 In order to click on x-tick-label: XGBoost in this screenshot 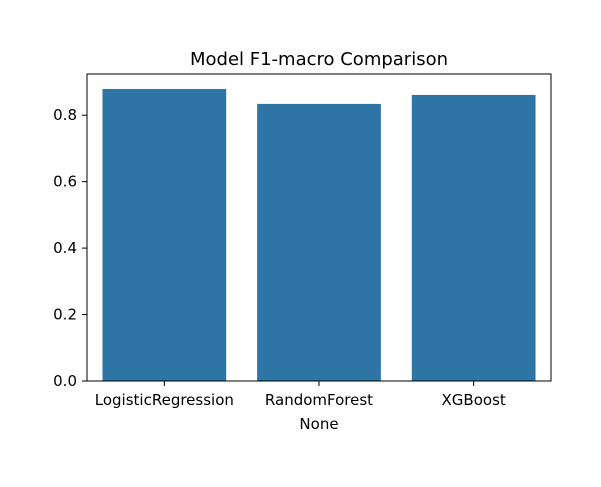, I will do `click(474, 400)`.